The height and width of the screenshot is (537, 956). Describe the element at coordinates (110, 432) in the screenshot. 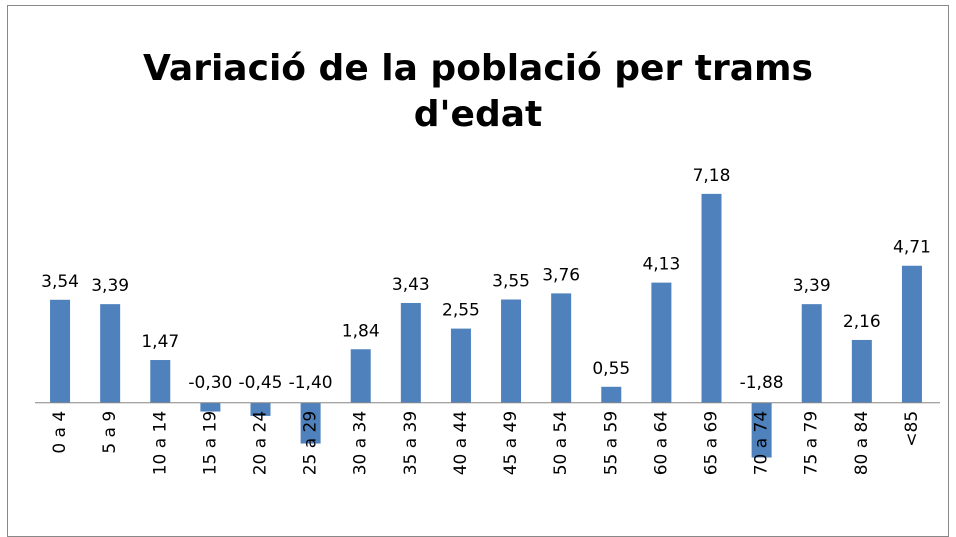

I see `x-tick-label: 5 a 9` at that location.